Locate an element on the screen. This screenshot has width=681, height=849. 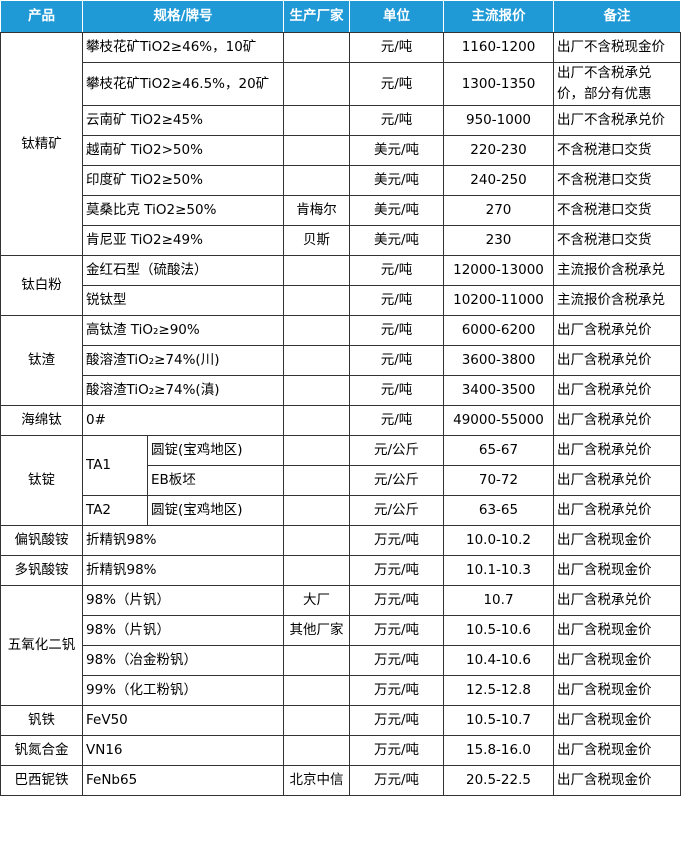
product-cell: 巴西铌铁 is located at coordinates (41, 780).